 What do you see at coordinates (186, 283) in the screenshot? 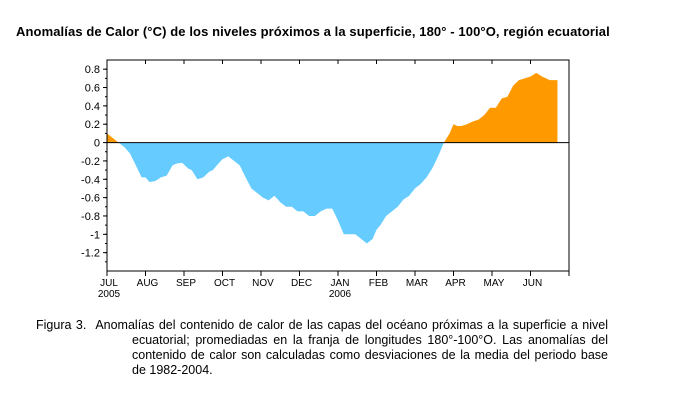
I see `x-tick-label: SEP` at bounding box center [186, 283].